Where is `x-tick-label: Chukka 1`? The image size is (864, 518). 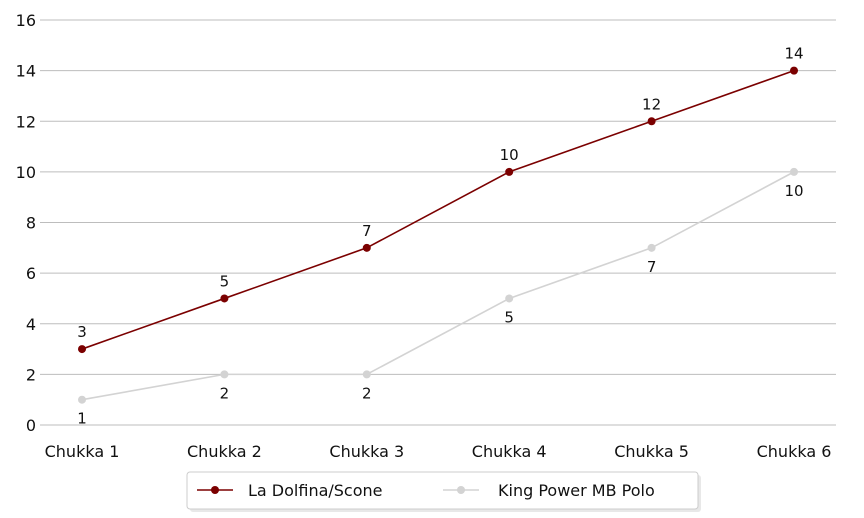
x-tick-label: Chukka 1 is located at coordinates (82, 451).